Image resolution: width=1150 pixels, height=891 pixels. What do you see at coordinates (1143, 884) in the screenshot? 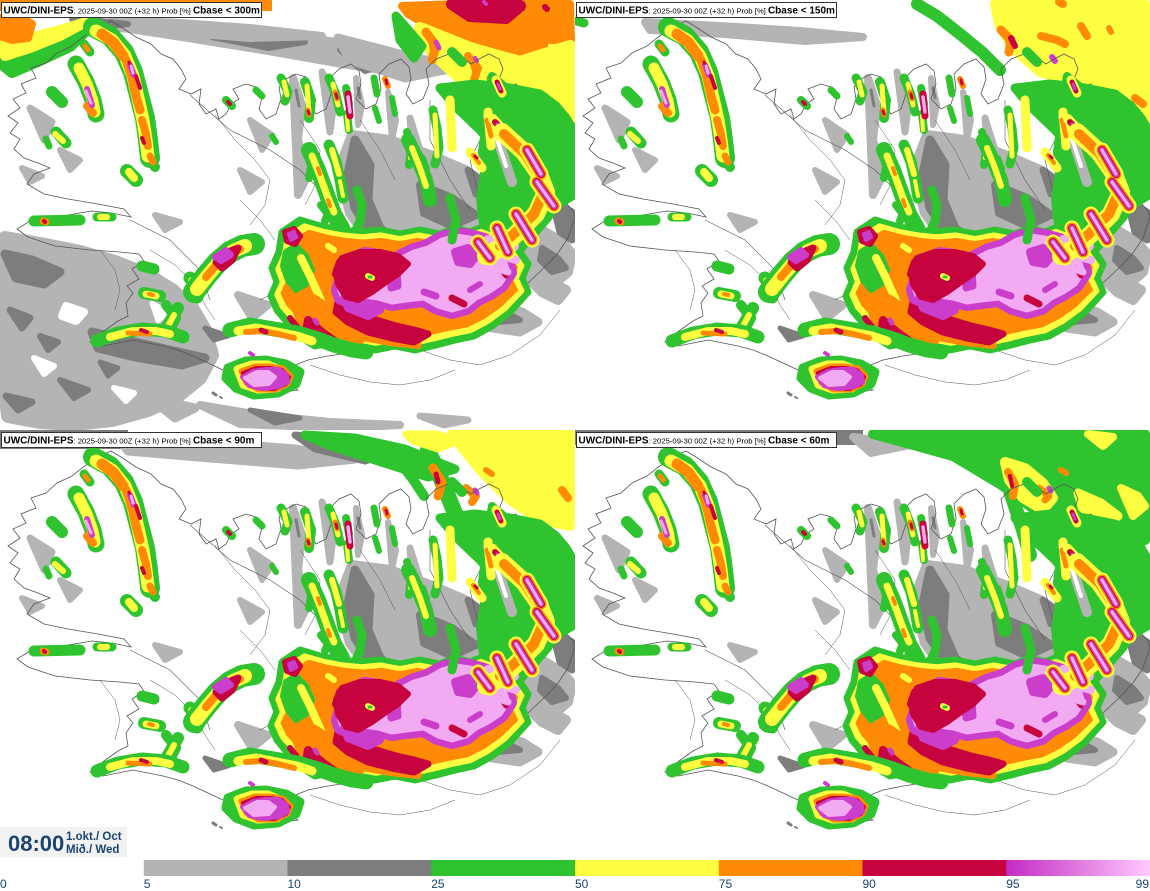
I see `svg-text: 99` at bounding box center [1143, 884].